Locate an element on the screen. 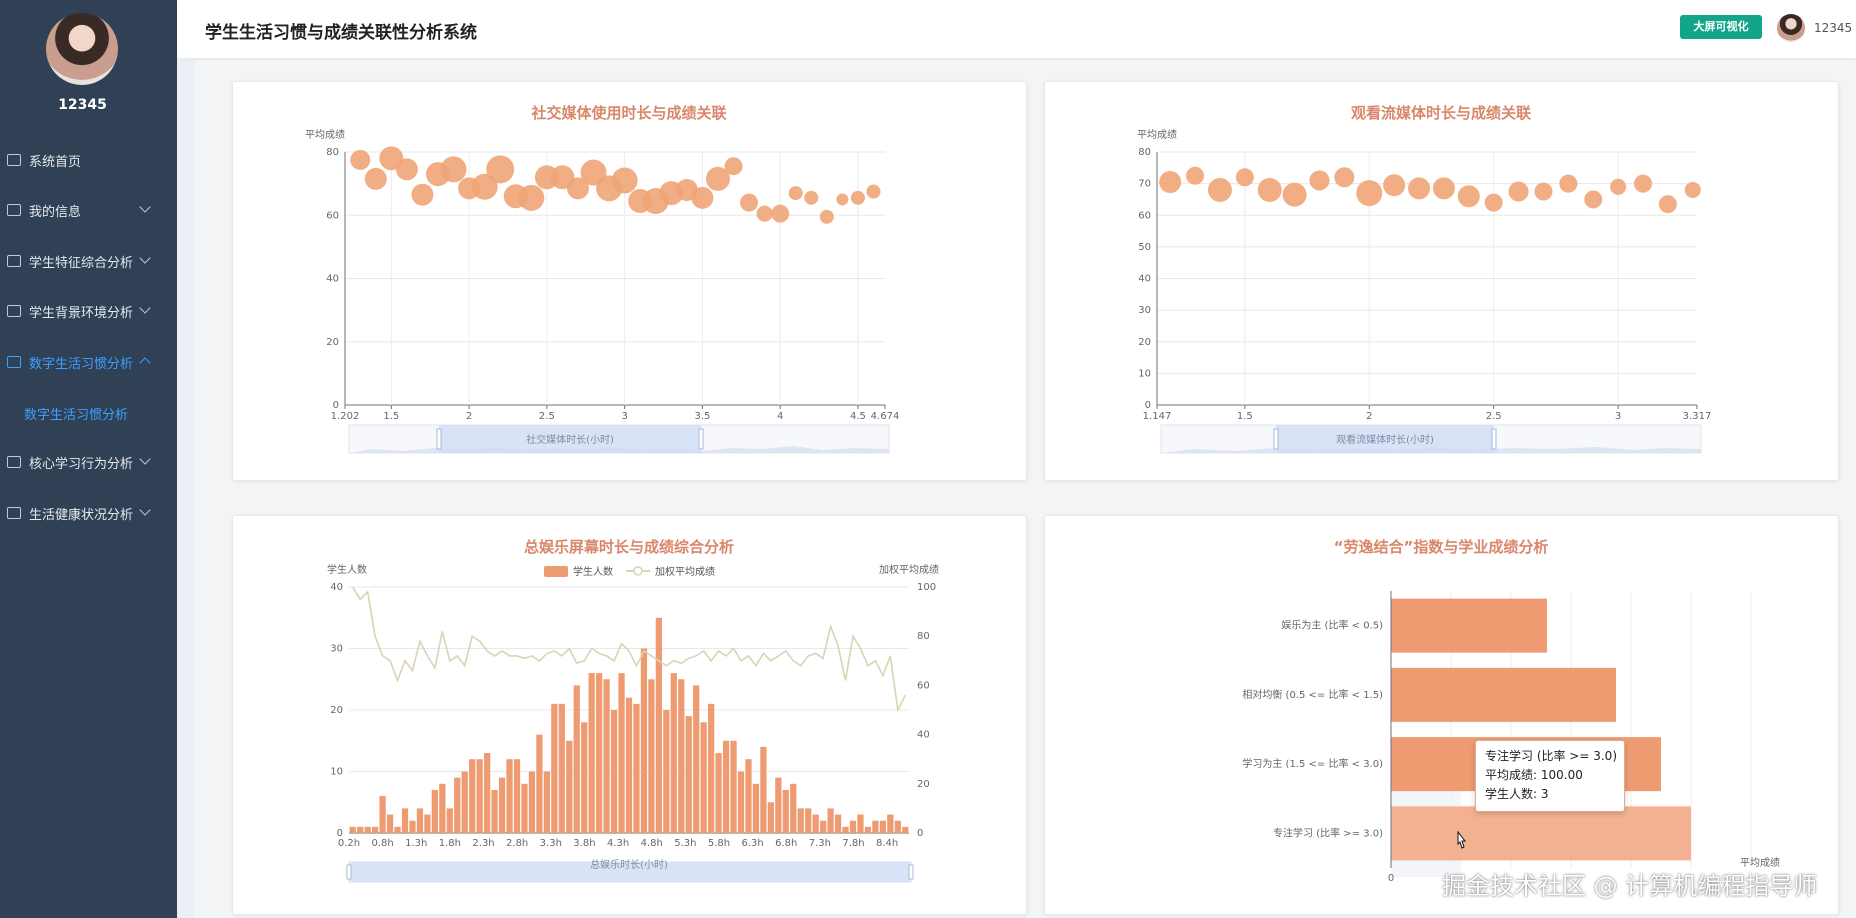 The width and height of the screenshot is (1856, 918). sidebar-item-home: 系统首页 is located at coordinates (82, 160).